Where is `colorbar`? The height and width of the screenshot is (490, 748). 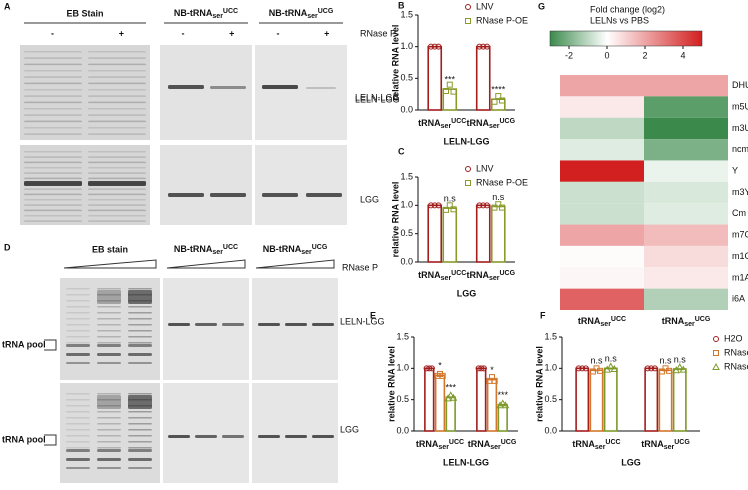
colorbar is located at coordinates (626, 38).